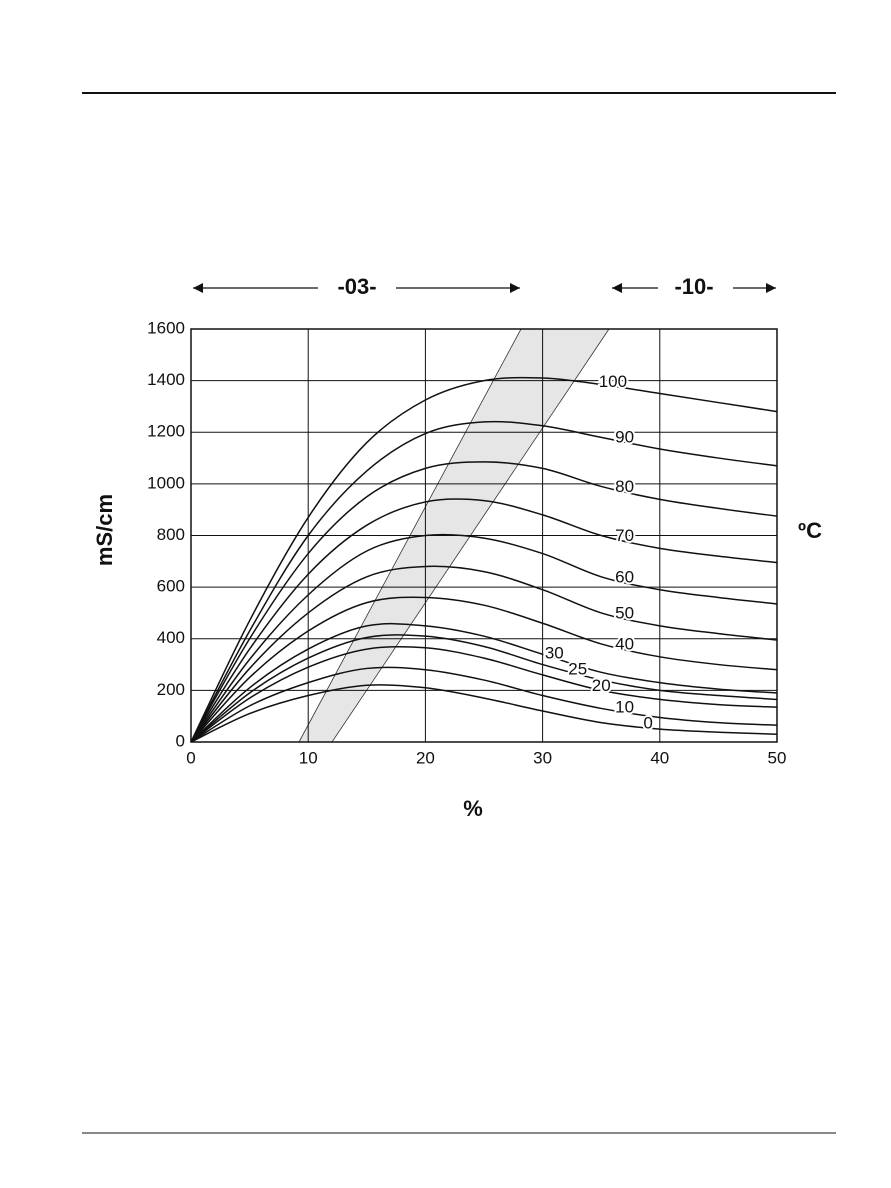 The height and width of the screenshot is (1188, 891). I want to click on y-tick-label: 200, so click(171, 689).